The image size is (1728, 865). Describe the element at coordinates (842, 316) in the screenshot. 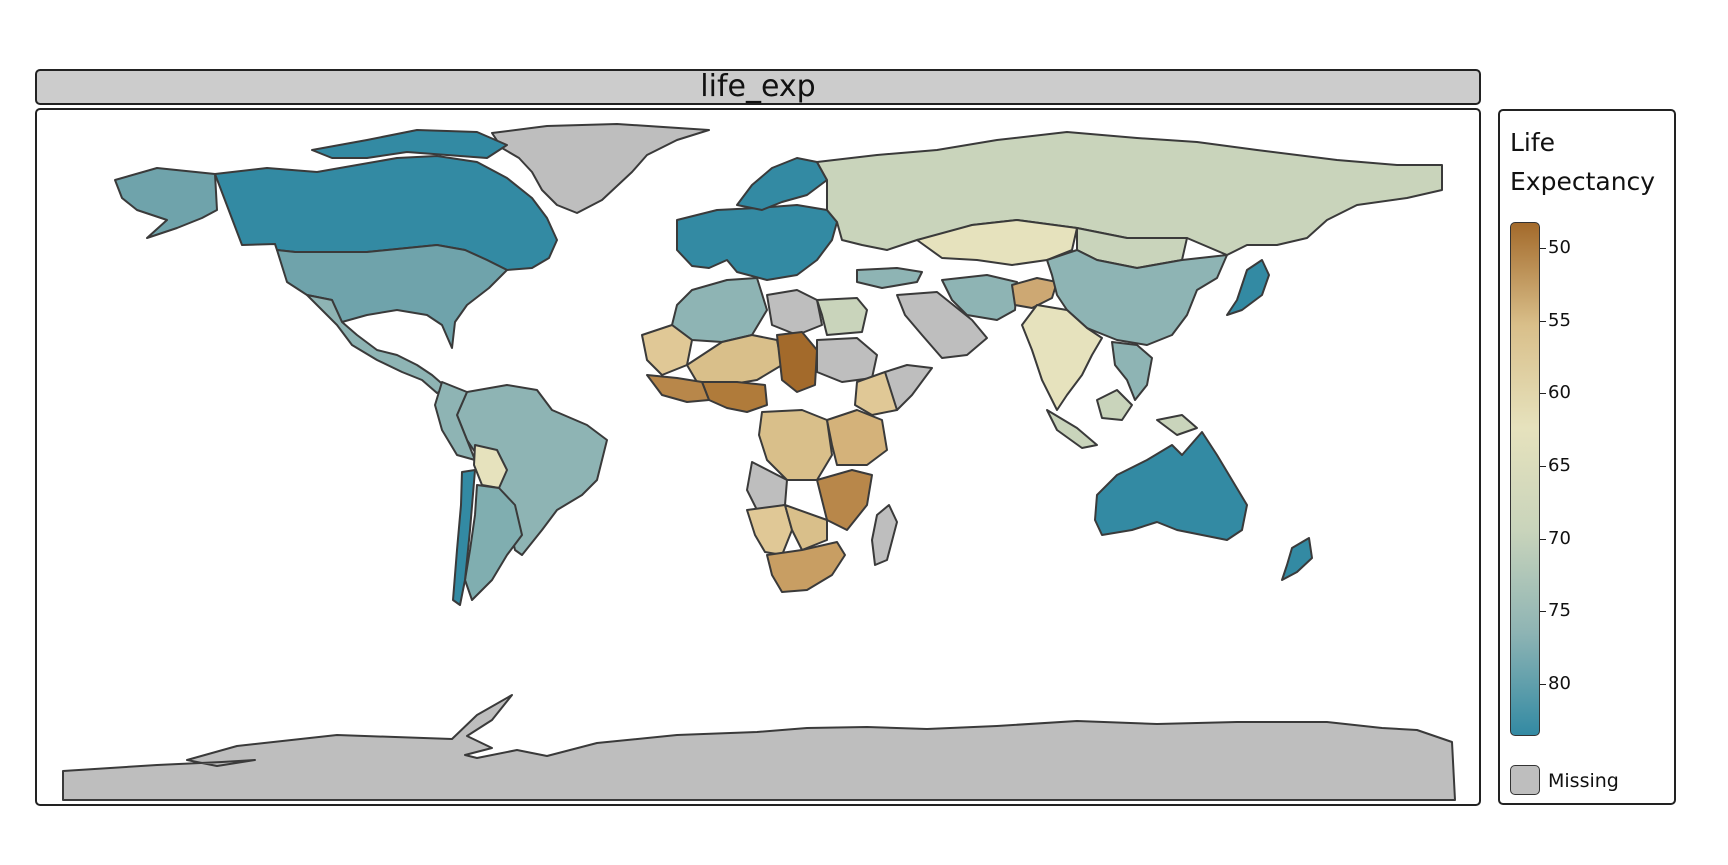

I see `country-egypt` at that location.